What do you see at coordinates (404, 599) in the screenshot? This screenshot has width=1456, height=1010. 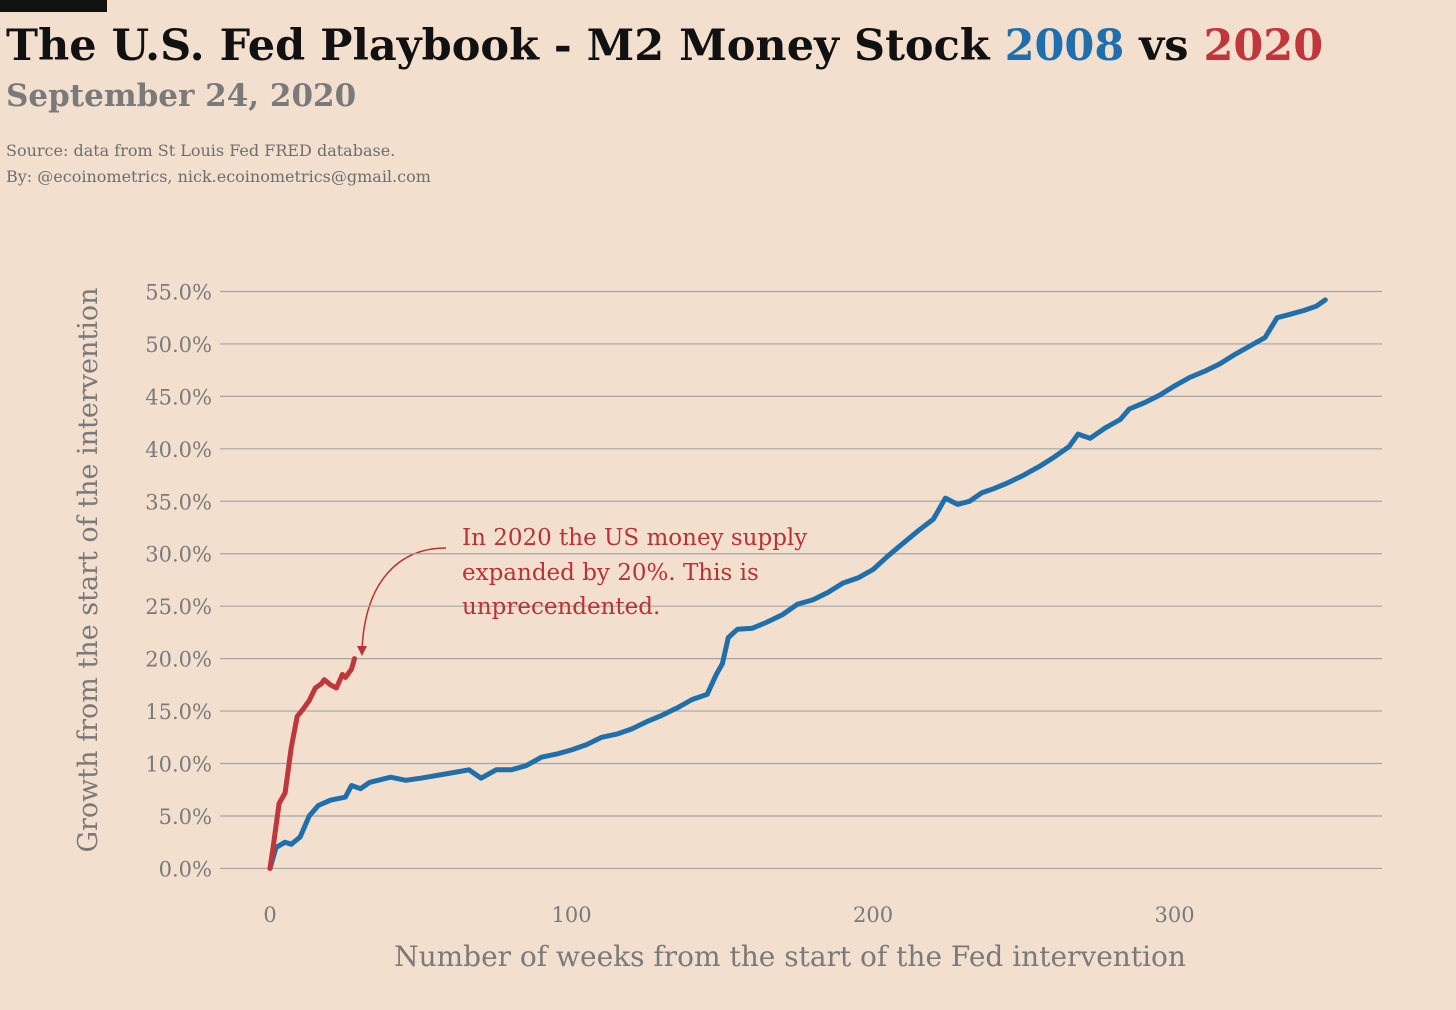 I see `annotation-arrow` at bounding box center [404, 599].